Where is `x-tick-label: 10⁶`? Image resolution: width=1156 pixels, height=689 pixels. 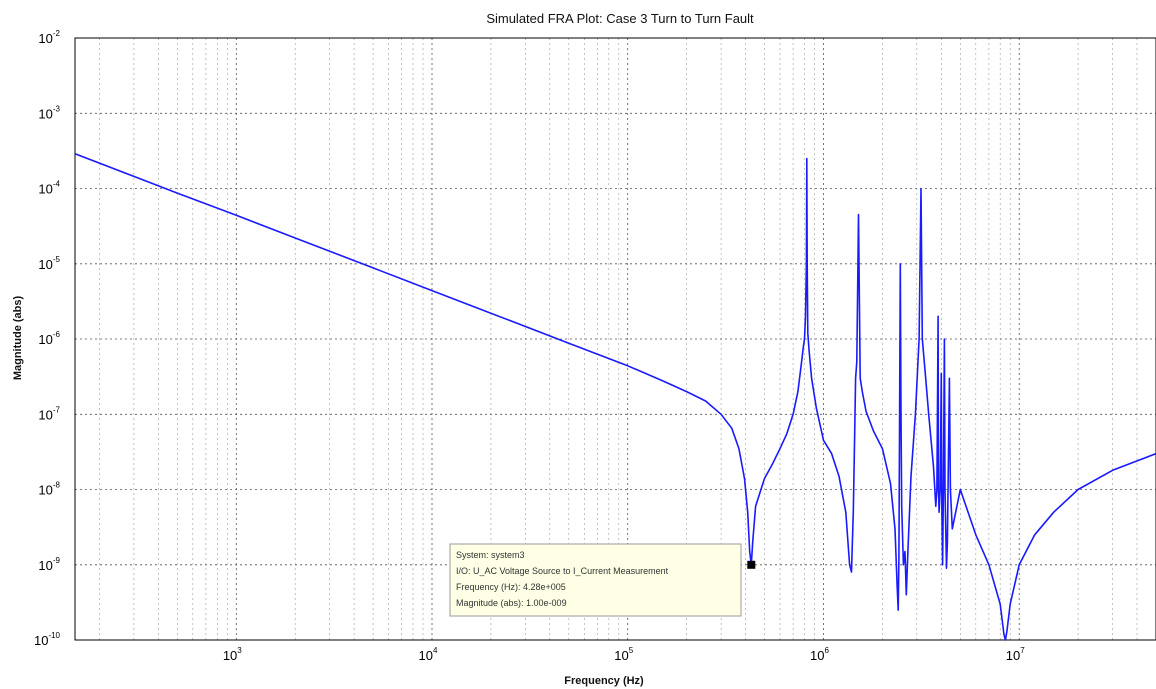
x-tick-label: 10⁶ is located at coordinates (819, 654).